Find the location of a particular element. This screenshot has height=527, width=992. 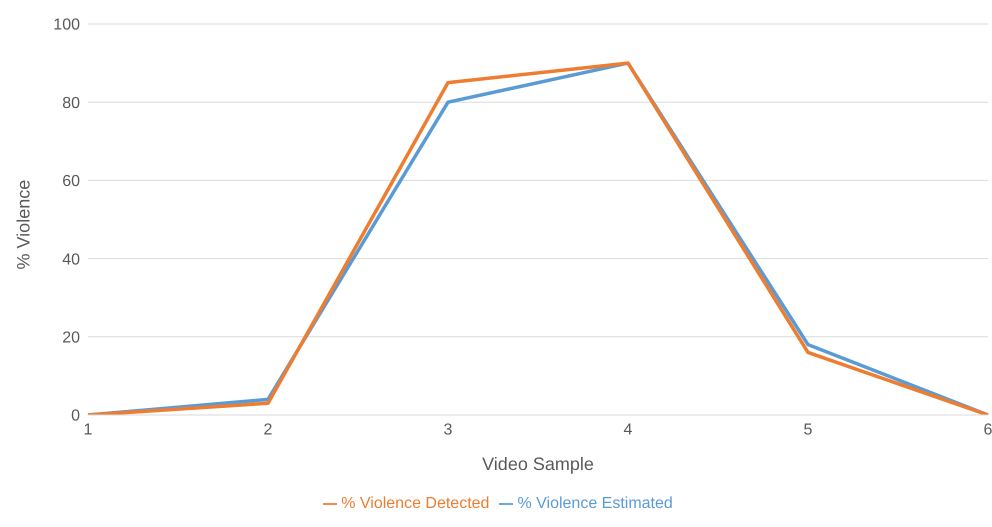

x-tick-label: 4 is located at coordinates (628, 429).